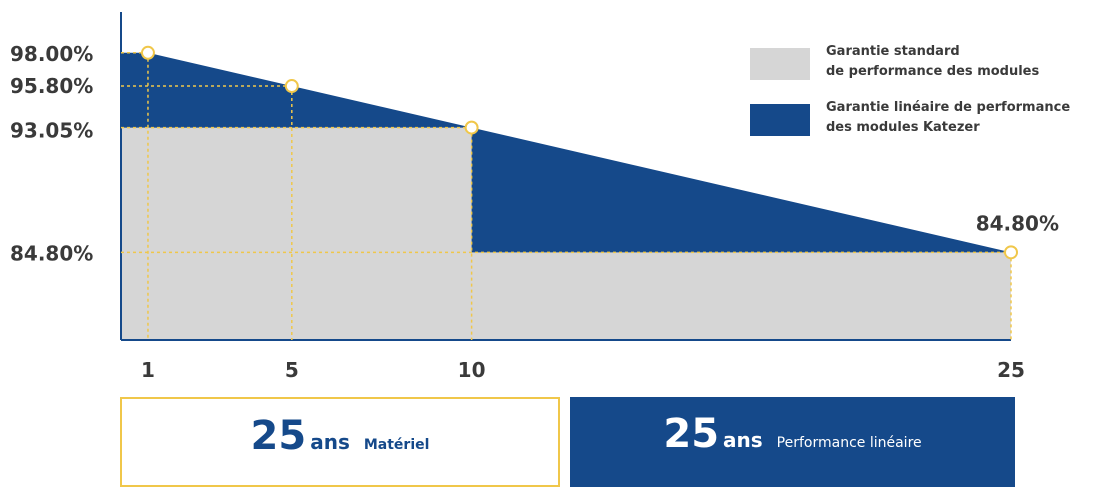  Describe the element at coordinates (849, 443) in the screenshot. I see `card-performance-text: Performance linéaire` at that location.